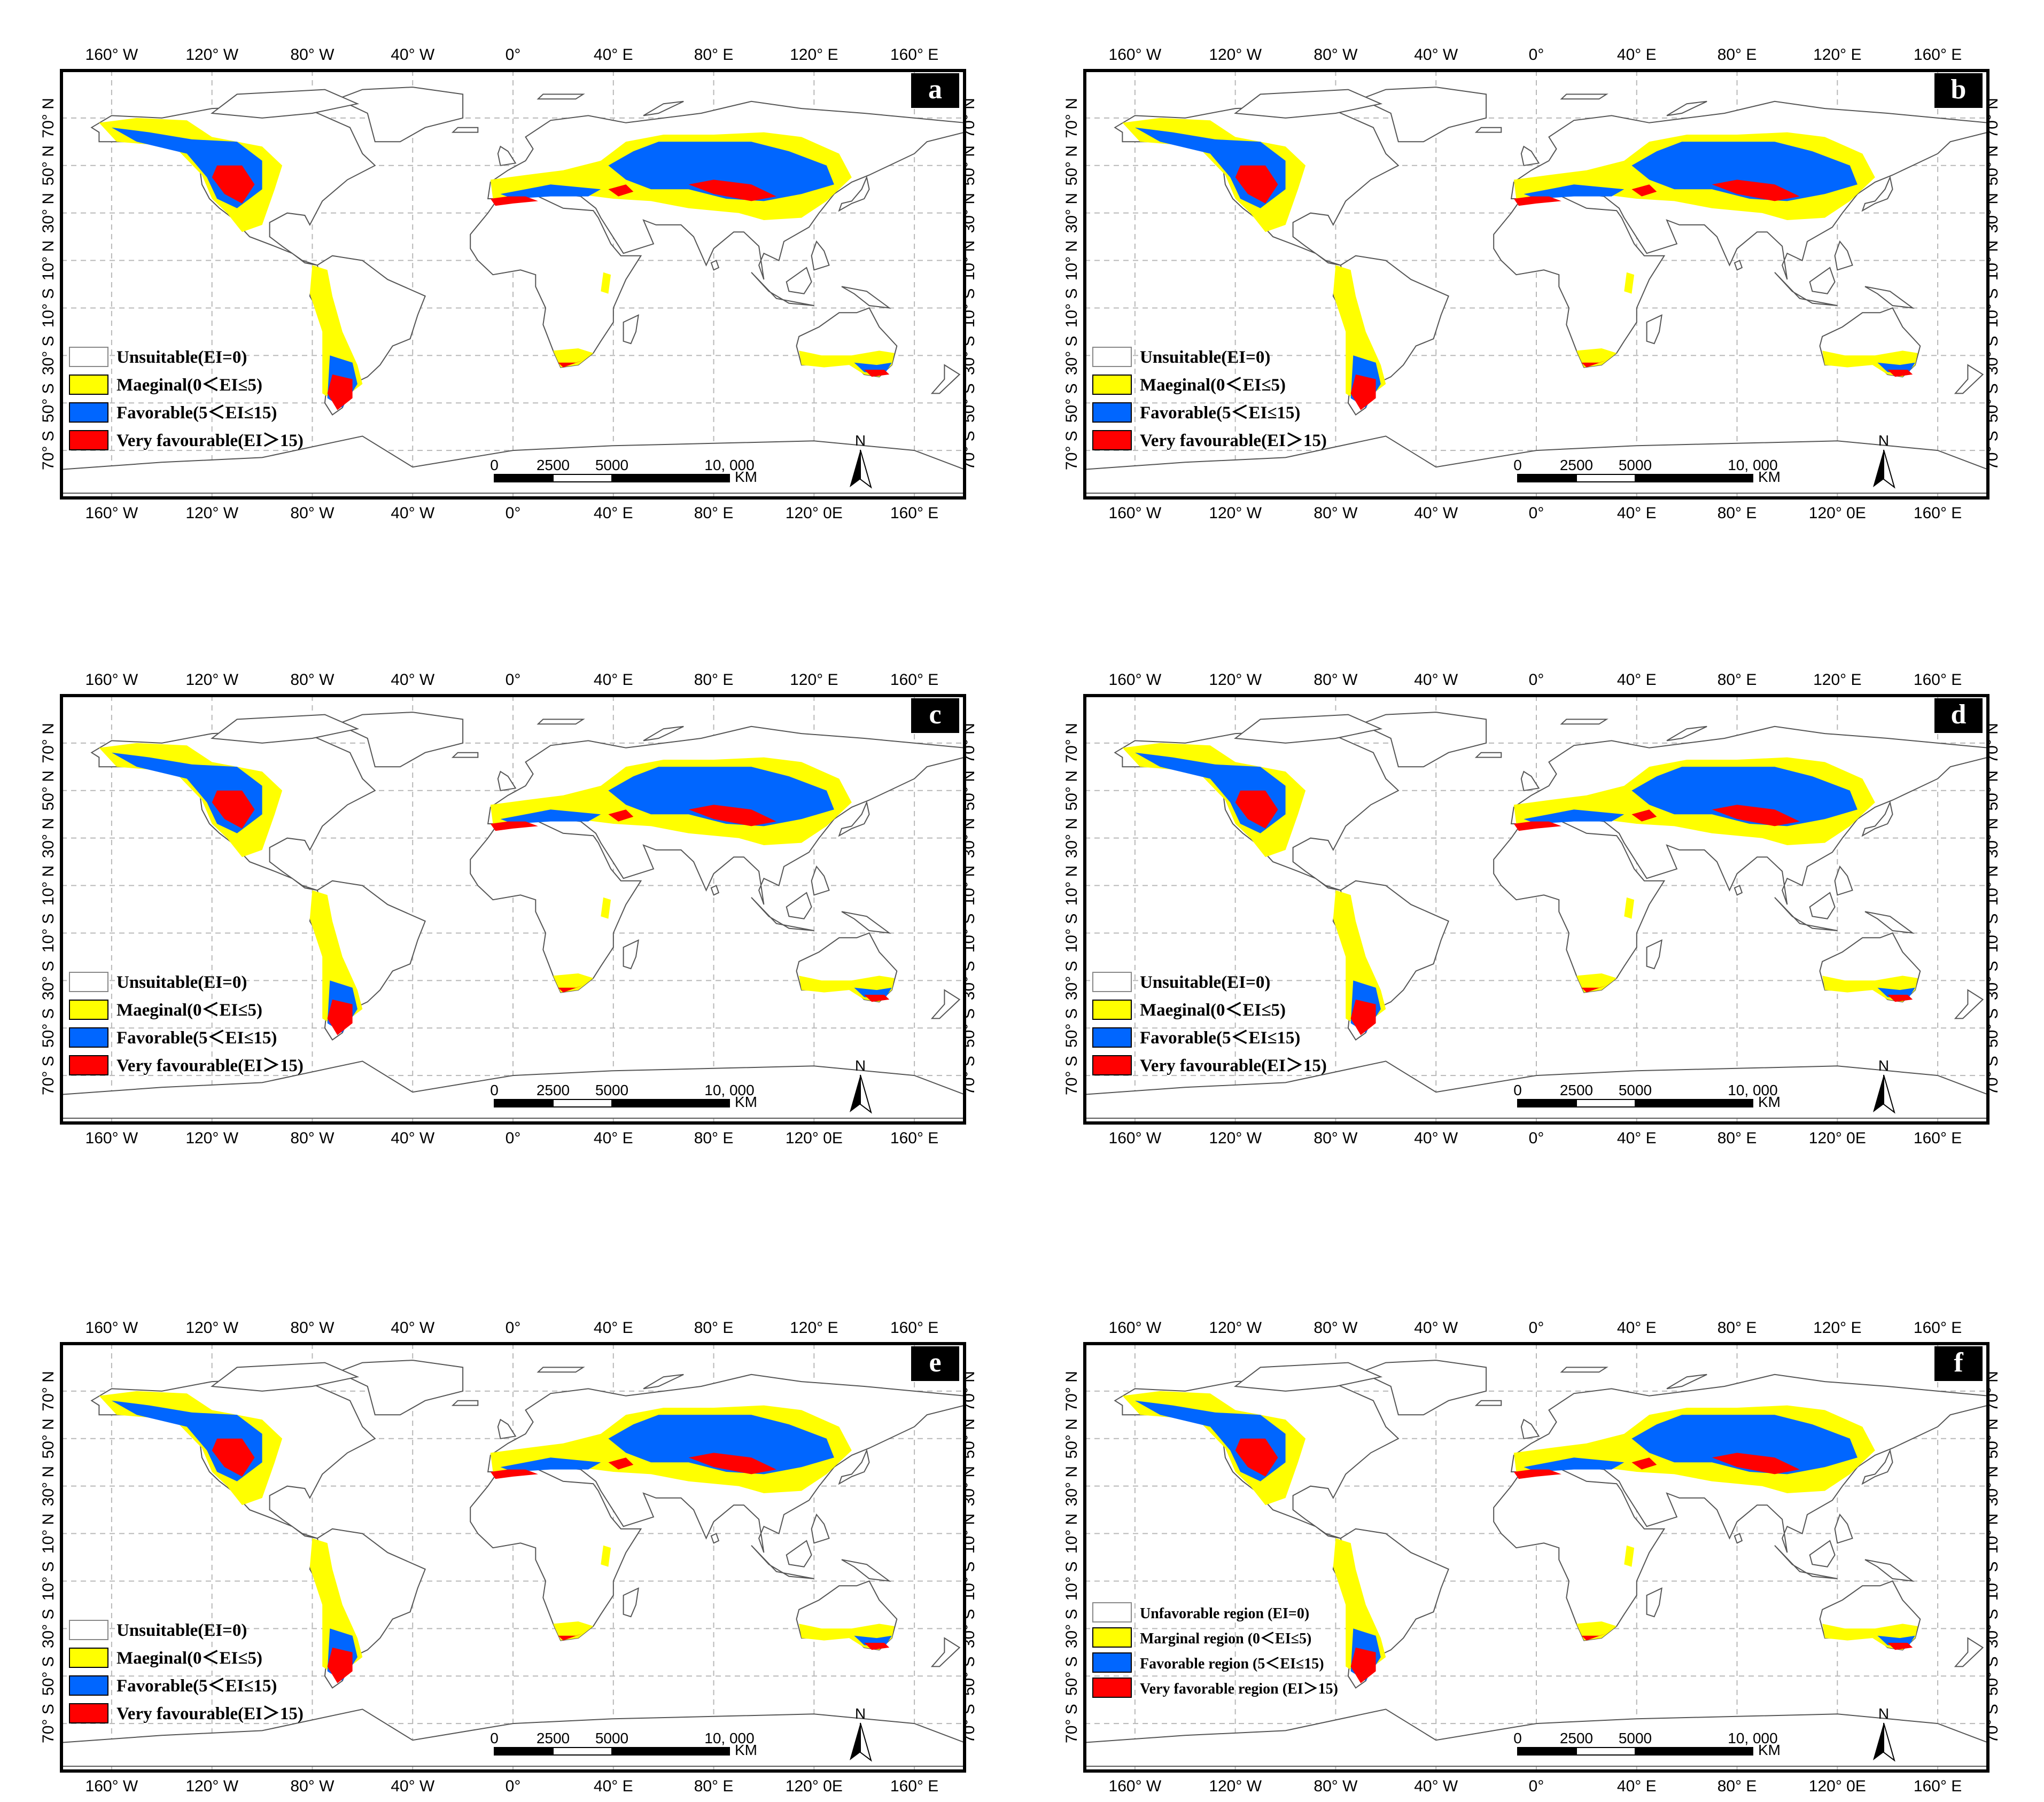 The image size is (2044, 1802). What do you see at coordinates (1112, 1637) in the screenshot?
I see `legend-swatch-marginal` at bounding box center [1112, 1637].